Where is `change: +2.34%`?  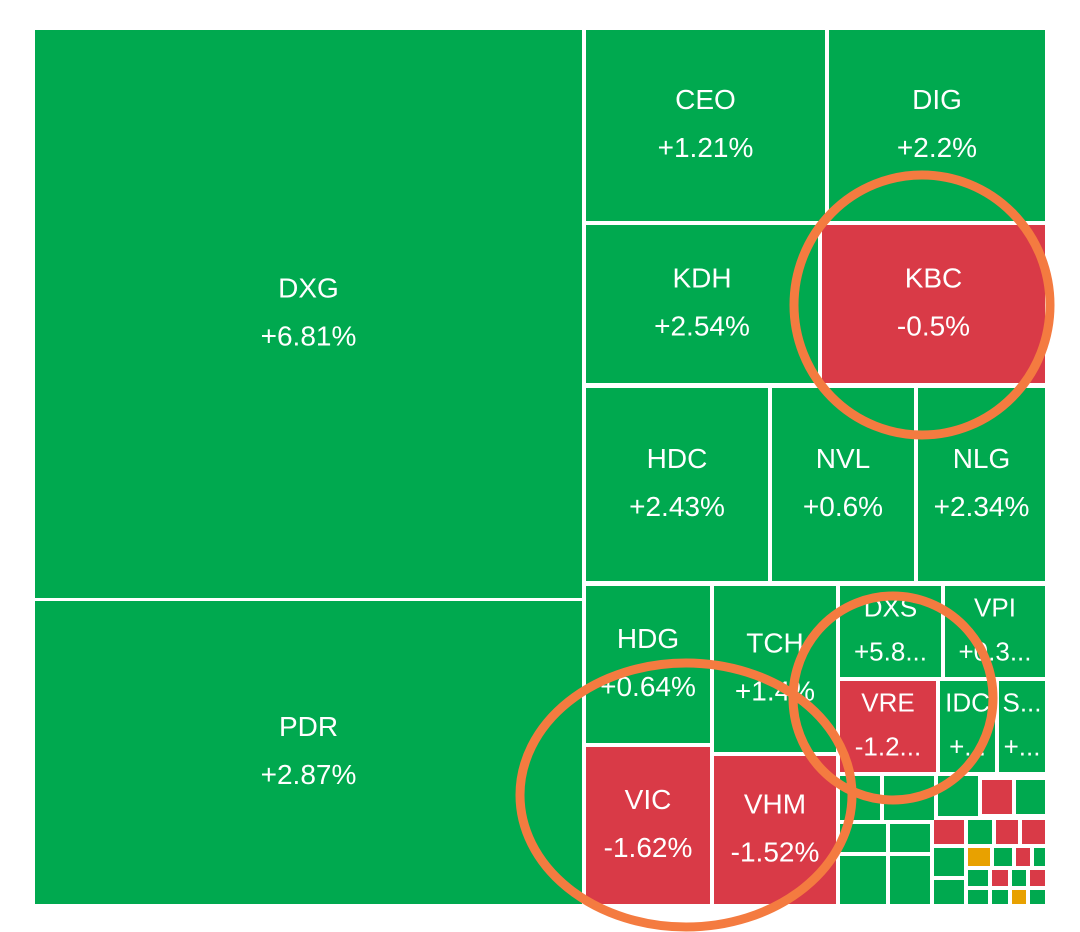 change: +2.34% is located at coordinates (982, 506).